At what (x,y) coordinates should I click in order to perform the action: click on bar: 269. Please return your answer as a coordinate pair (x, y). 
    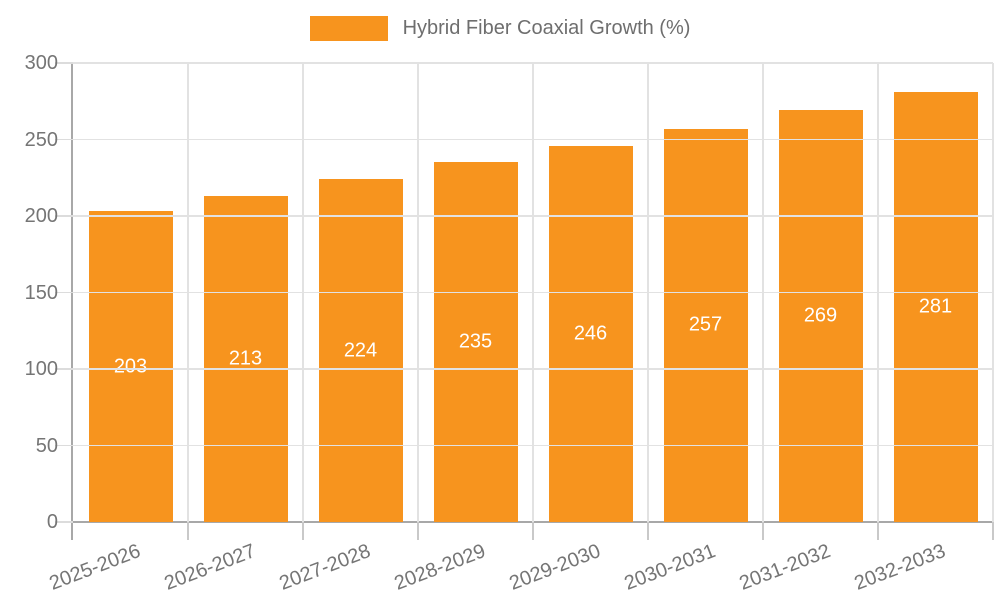
    Looking at the image, I should click on (820, 316).